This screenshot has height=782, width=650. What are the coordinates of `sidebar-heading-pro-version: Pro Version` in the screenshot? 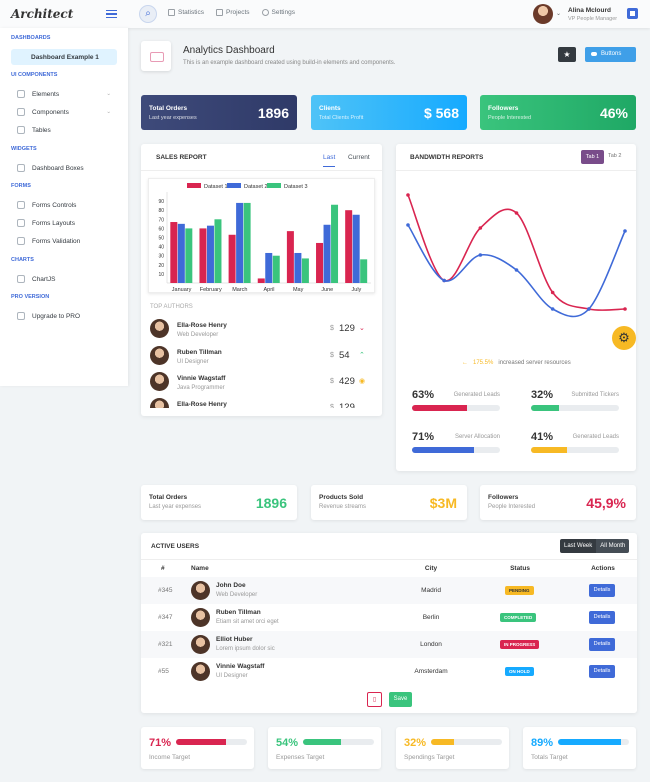 It's located at (30, 297).